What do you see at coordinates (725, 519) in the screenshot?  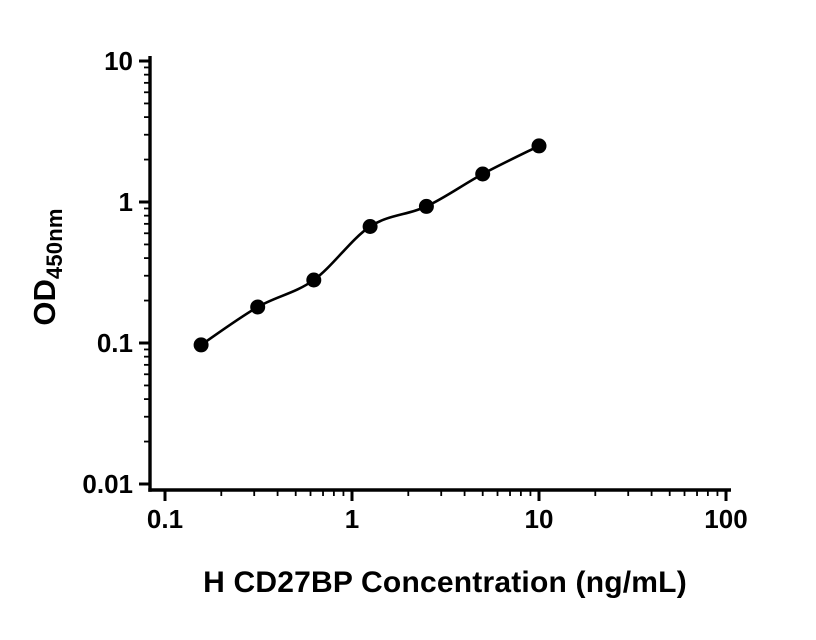 I see `x-tick-label: 100` at bounding box center [725, 519].